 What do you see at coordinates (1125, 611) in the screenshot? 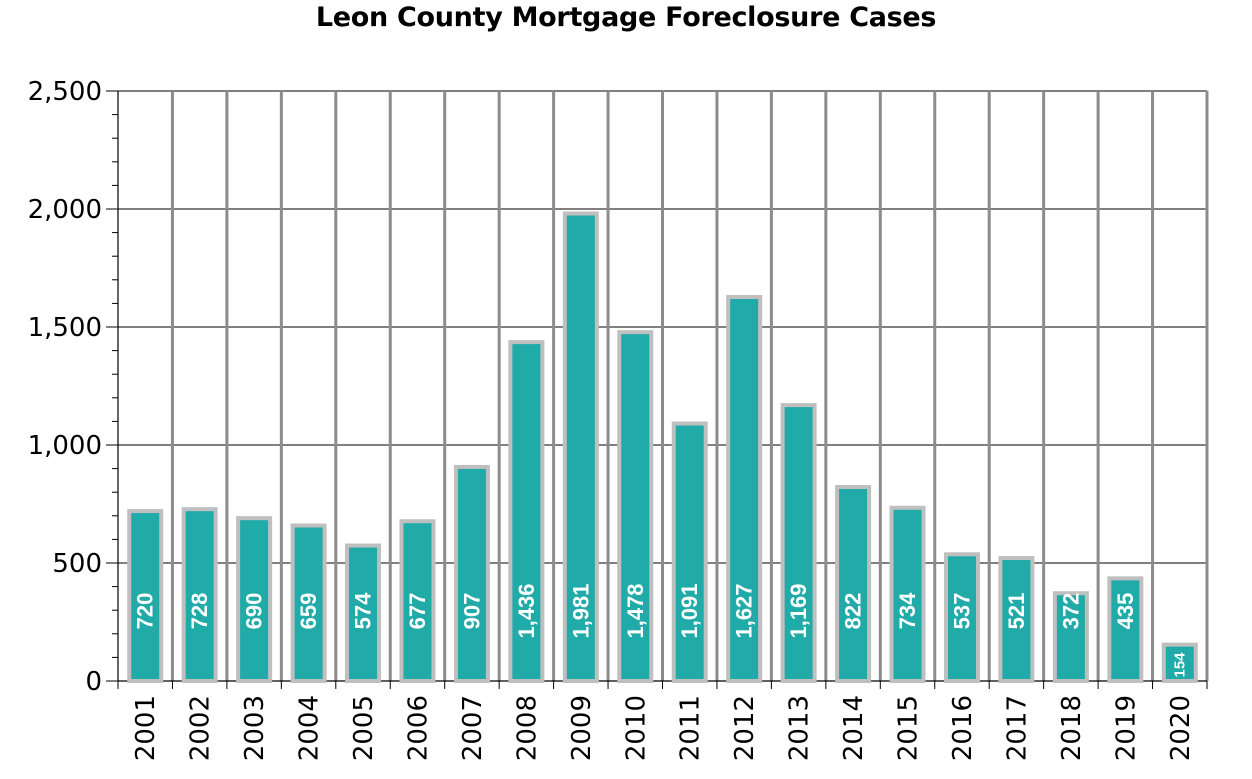
I see `bar-data-label: 435` at bounding box center [1125, 611].